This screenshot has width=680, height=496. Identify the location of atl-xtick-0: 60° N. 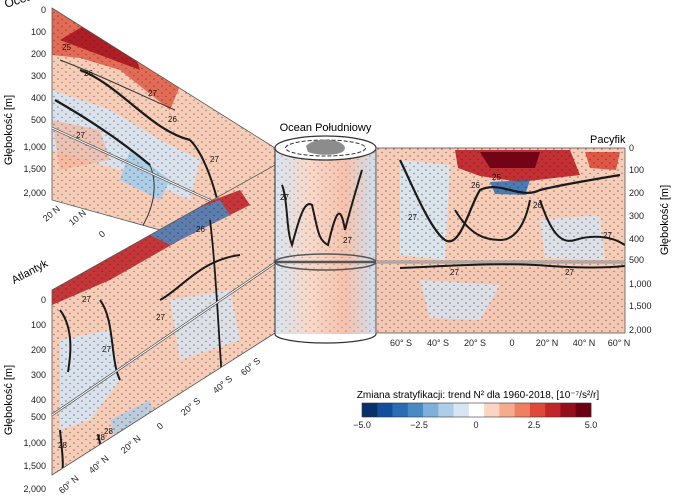
(69, 484).